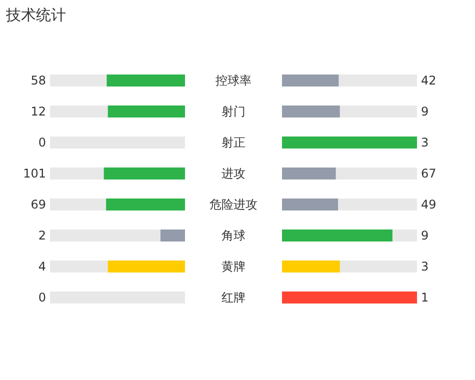 The width and height of the screenshot is (475, 380). I want to click on data-label: 42, so click(428, 81).